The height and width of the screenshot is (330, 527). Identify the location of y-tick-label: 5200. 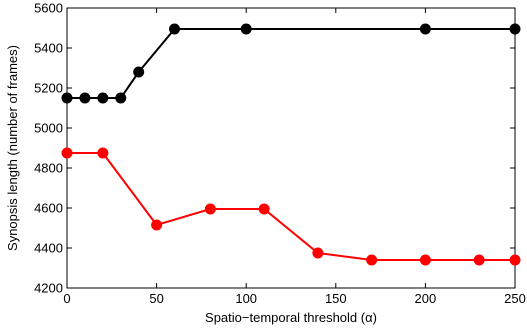
(48, 88).